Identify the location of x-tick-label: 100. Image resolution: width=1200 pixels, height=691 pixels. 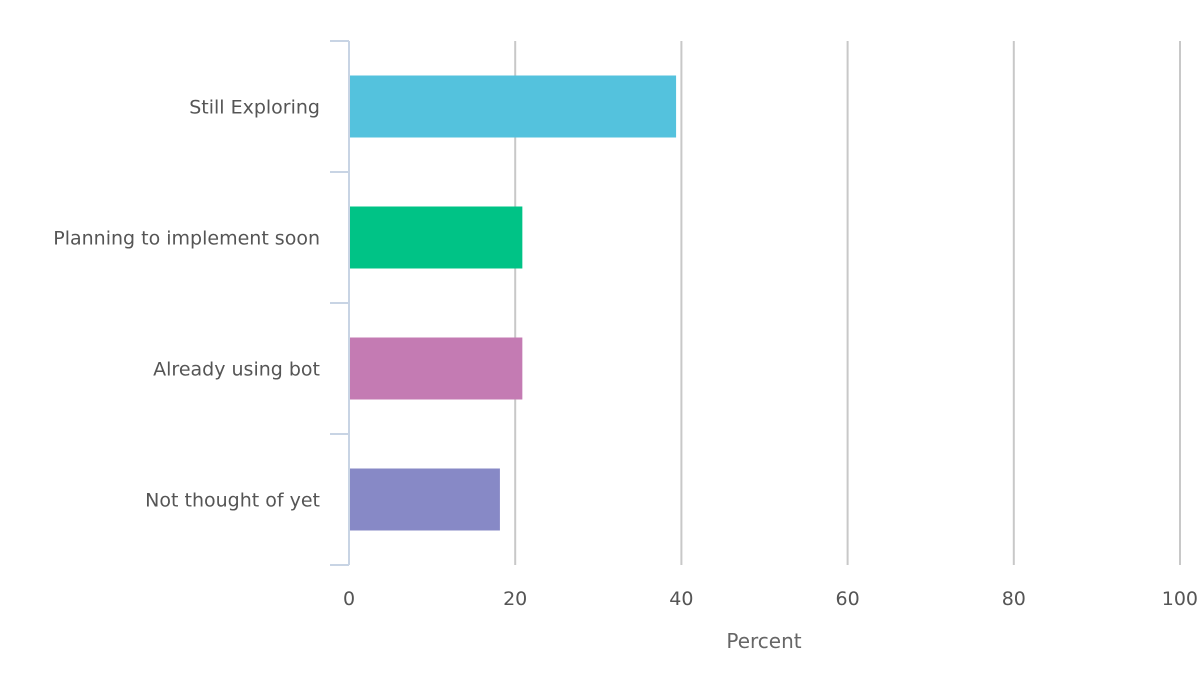
(1180, 599).